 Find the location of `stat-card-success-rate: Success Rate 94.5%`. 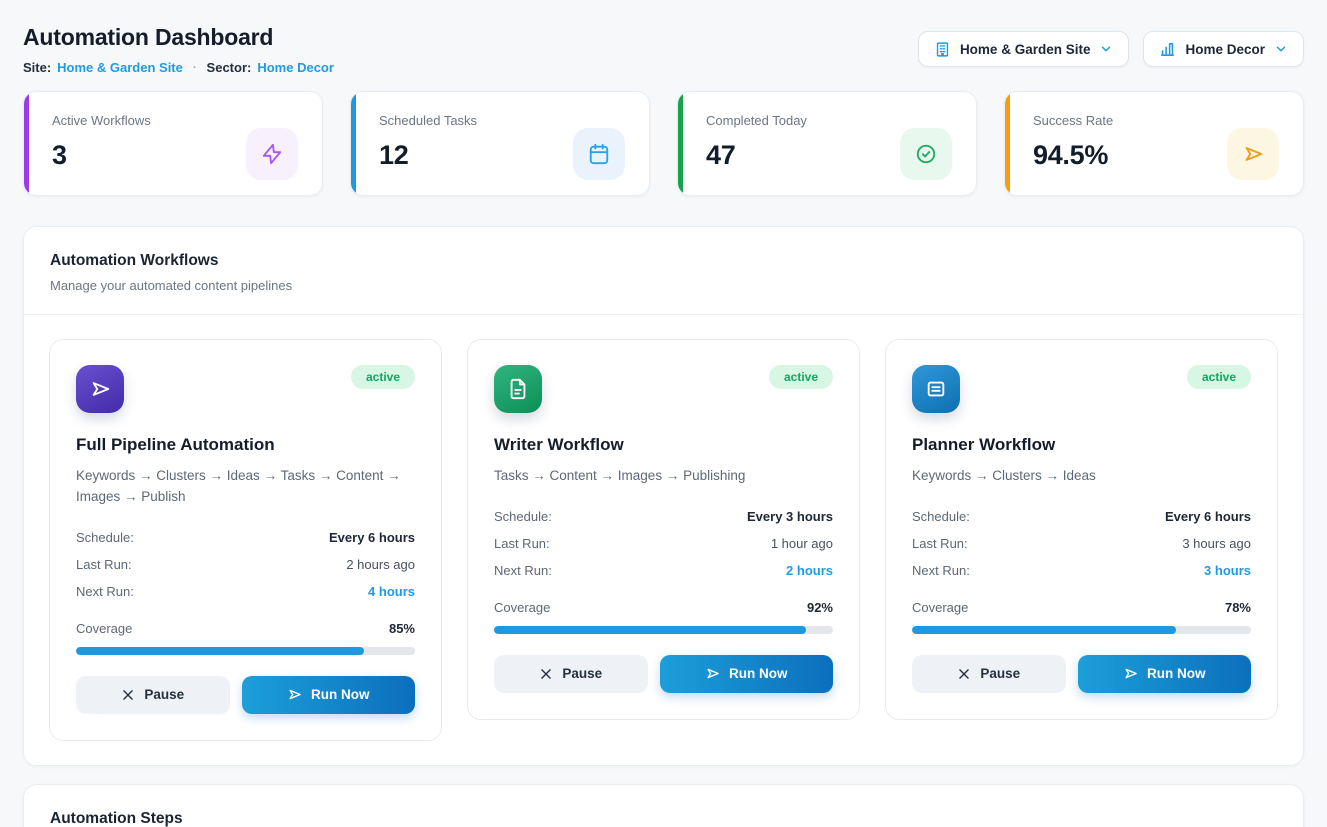

stat-card-success-rate: Success Rate 94.5% is located at coordinates (1154, 143).